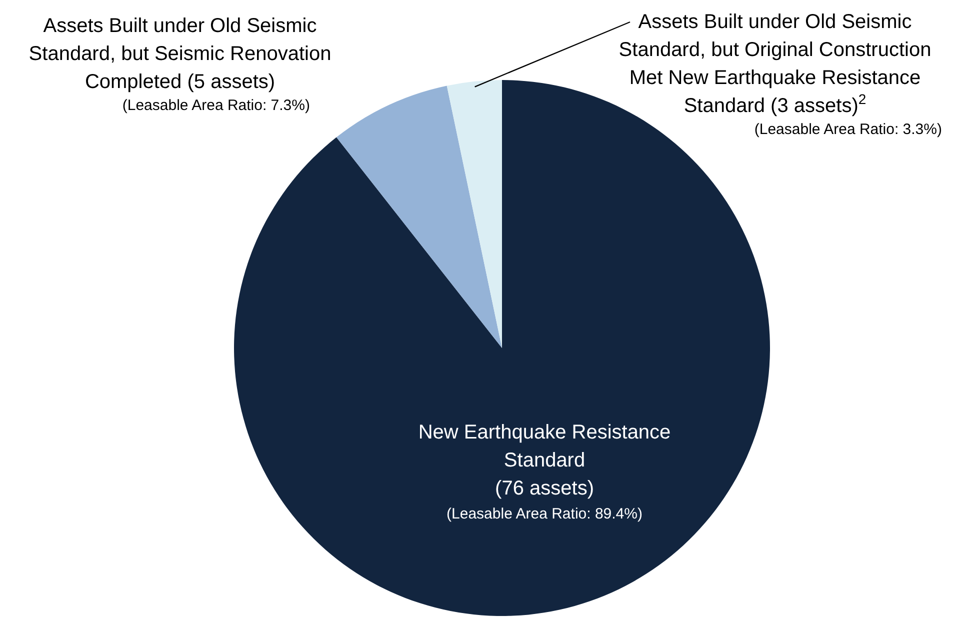 This screenshot has height=617, width=974. What do you see at coordinates (544, 461) in the screenshot?
I see `slice-label: New Earthquake Resistance Standard (76 assets)` at bounding box center [544, 461].